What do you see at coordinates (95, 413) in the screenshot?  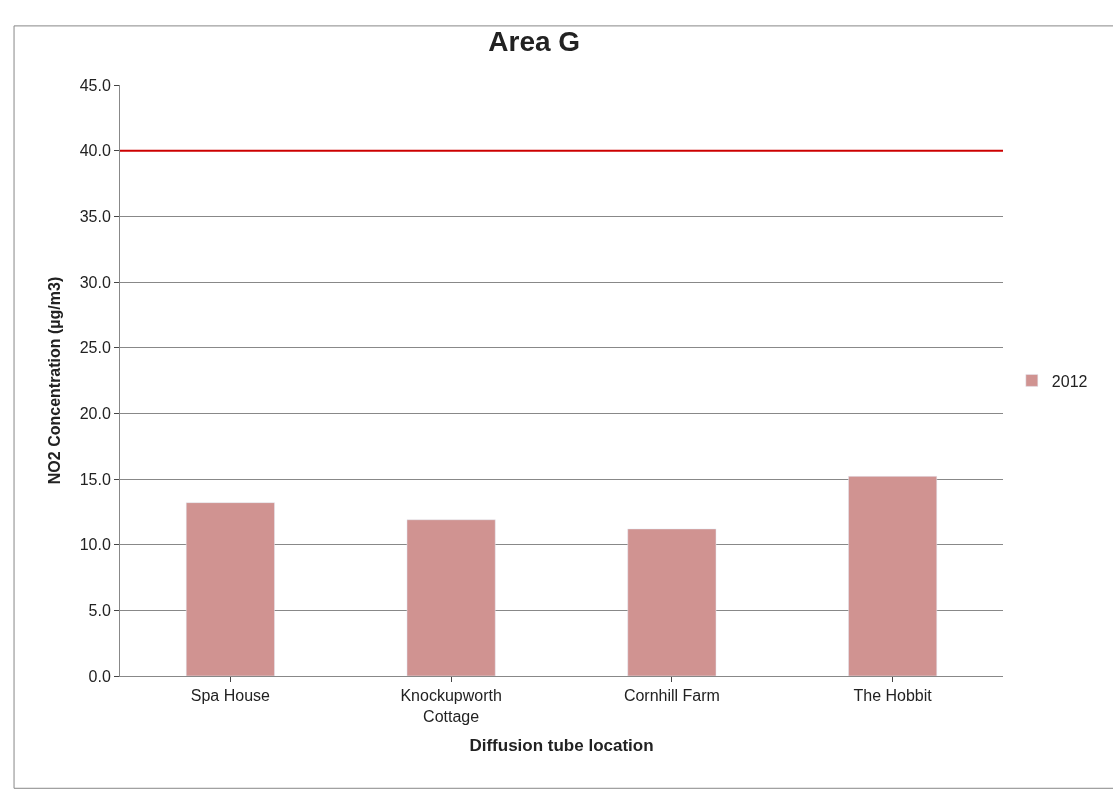 I see `y-tick-label: 20.0` at bounding box center [95, 413].